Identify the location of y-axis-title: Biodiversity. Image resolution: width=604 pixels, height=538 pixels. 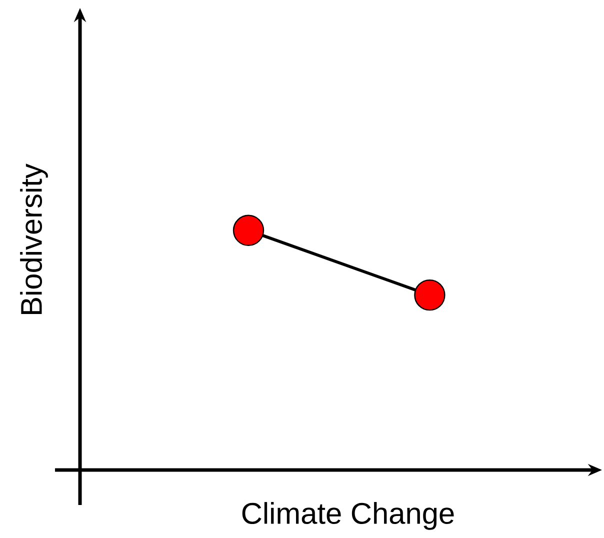
(34, 239).